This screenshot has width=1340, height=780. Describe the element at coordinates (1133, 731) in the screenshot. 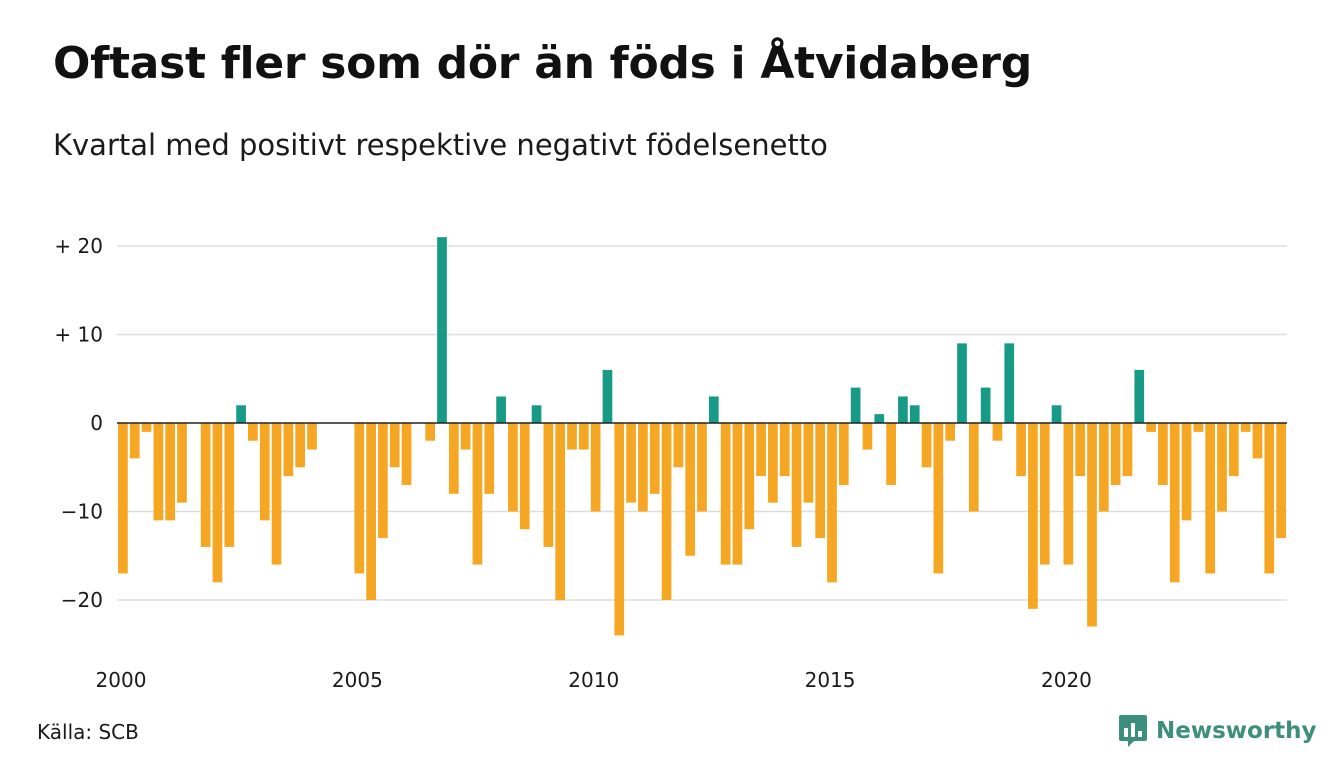

I see `newsworthy-chart-bubble-icon` at that location.